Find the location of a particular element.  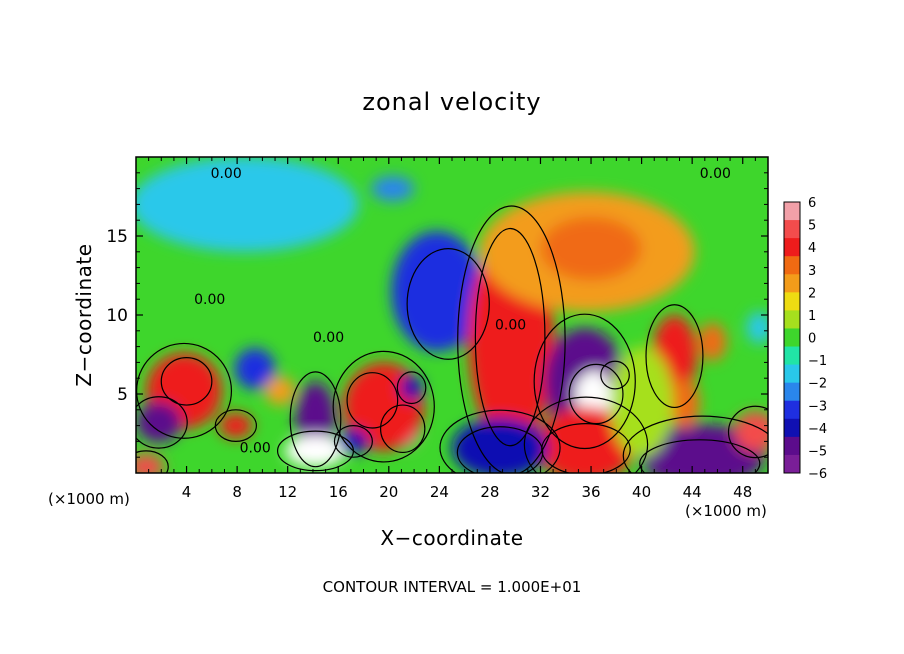

contour-interval-note: CONTOUR INTERVAL = 1.000E+01 is located at coordinates (452, 587).